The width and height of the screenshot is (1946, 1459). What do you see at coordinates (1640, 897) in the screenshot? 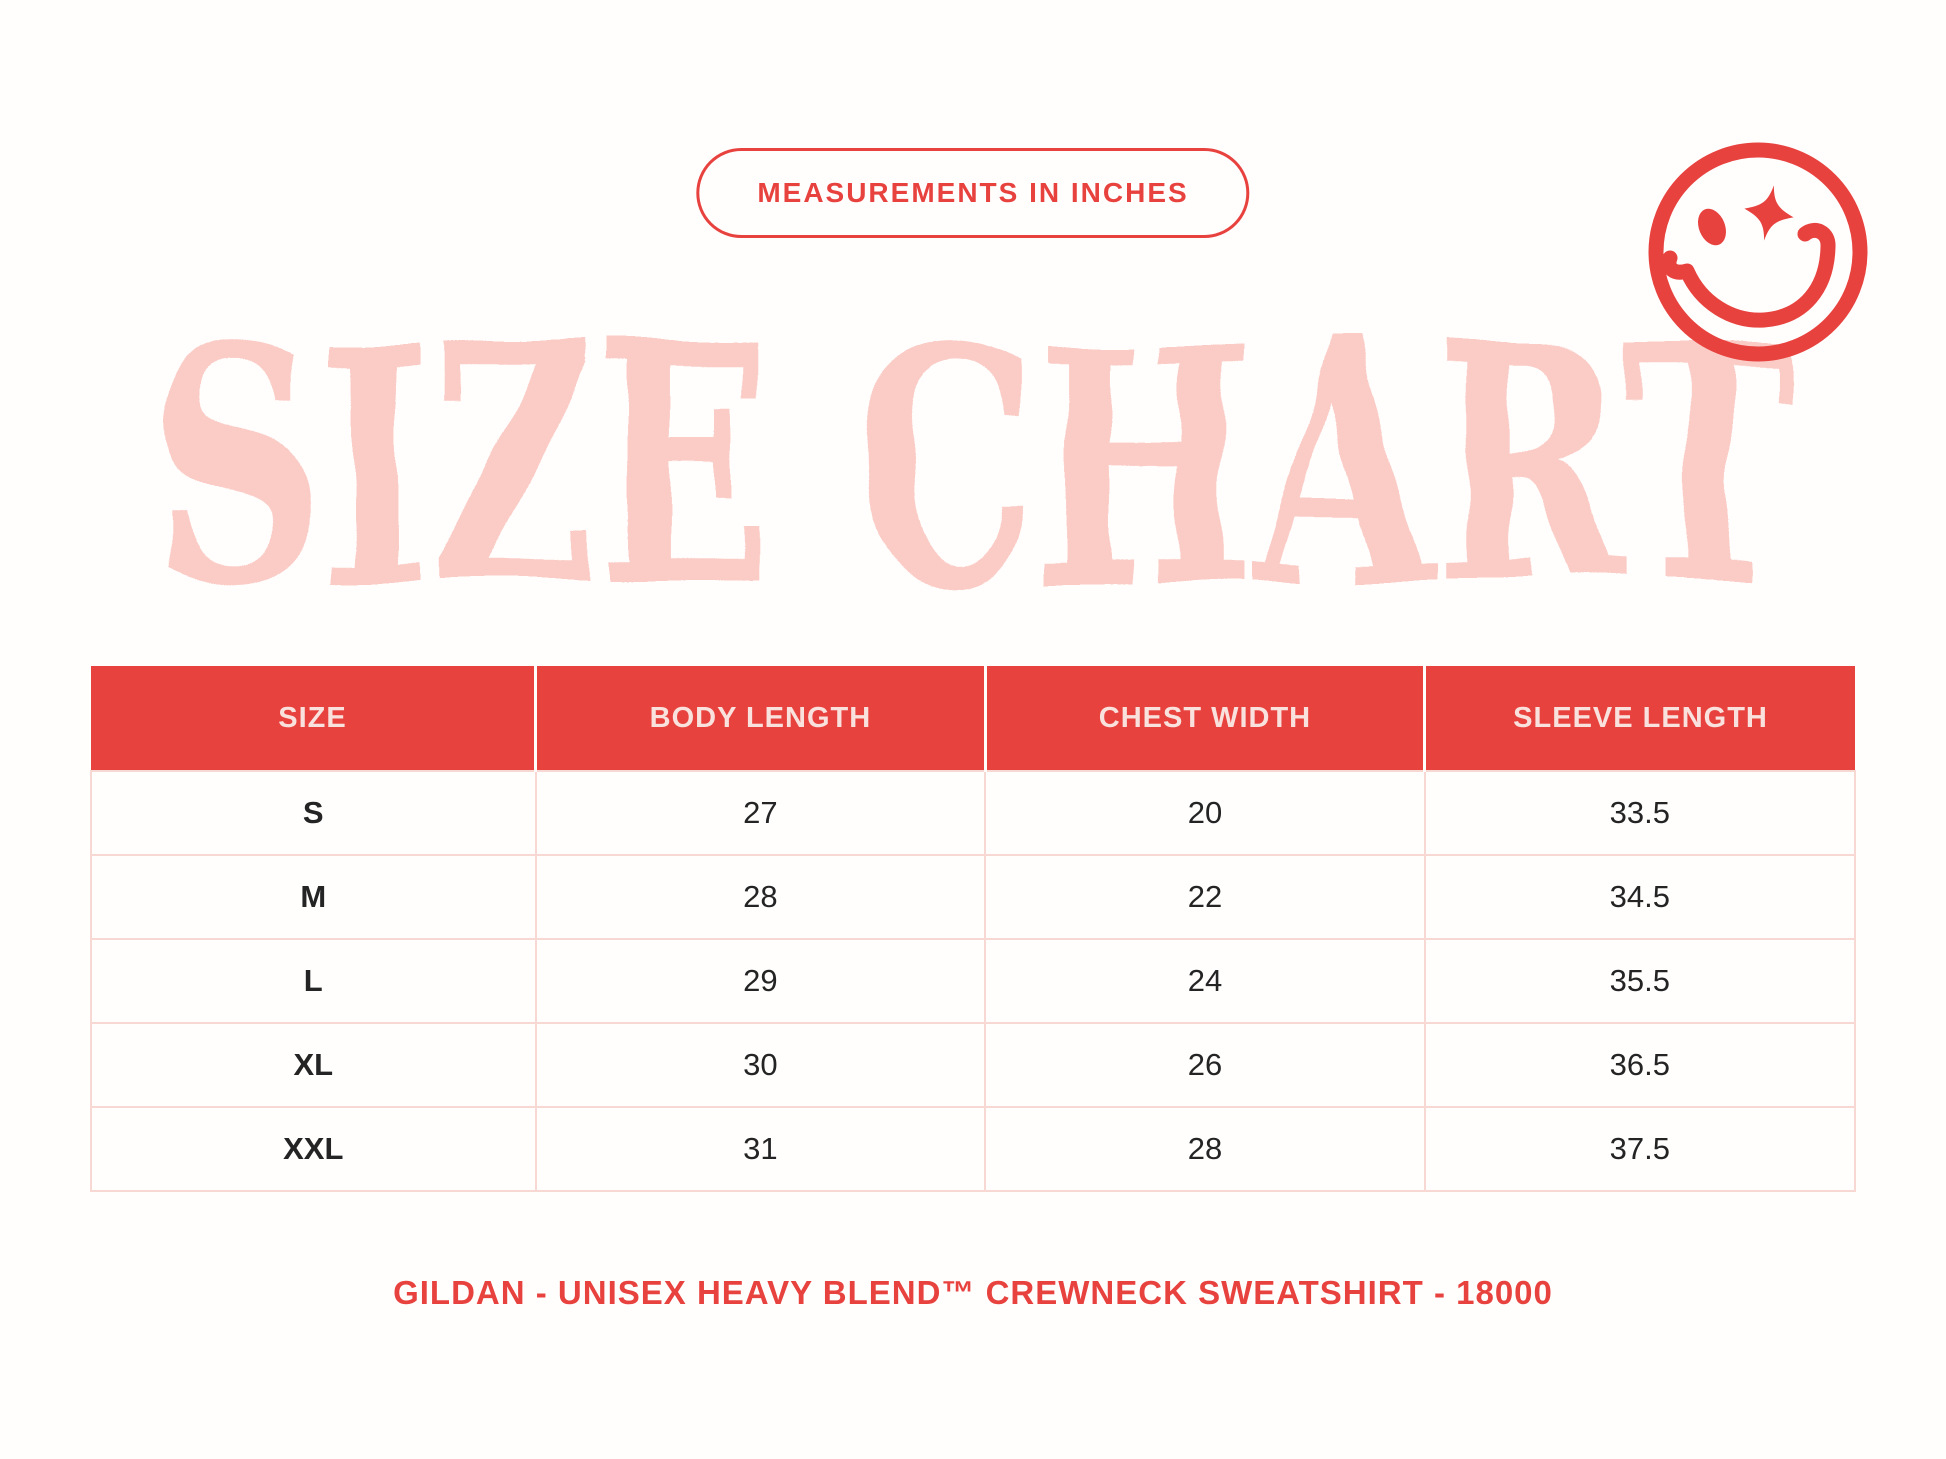
I see `cell-measurement: 34.5` at bounding box center [1640, 897].